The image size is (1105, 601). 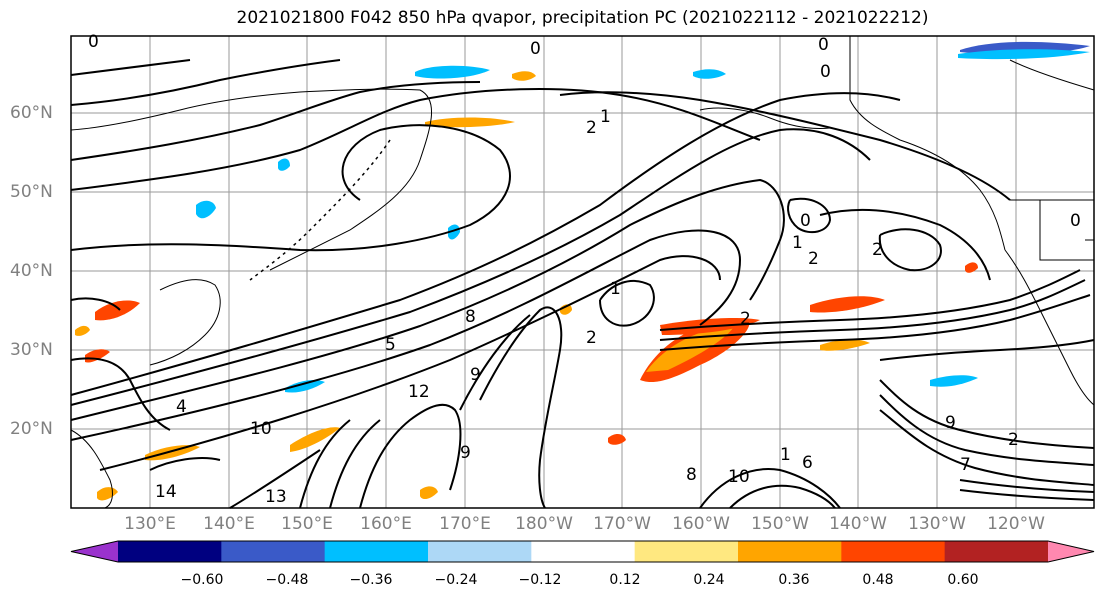 I want to click on lon-label: 180°W, so click(x=544, y=524).